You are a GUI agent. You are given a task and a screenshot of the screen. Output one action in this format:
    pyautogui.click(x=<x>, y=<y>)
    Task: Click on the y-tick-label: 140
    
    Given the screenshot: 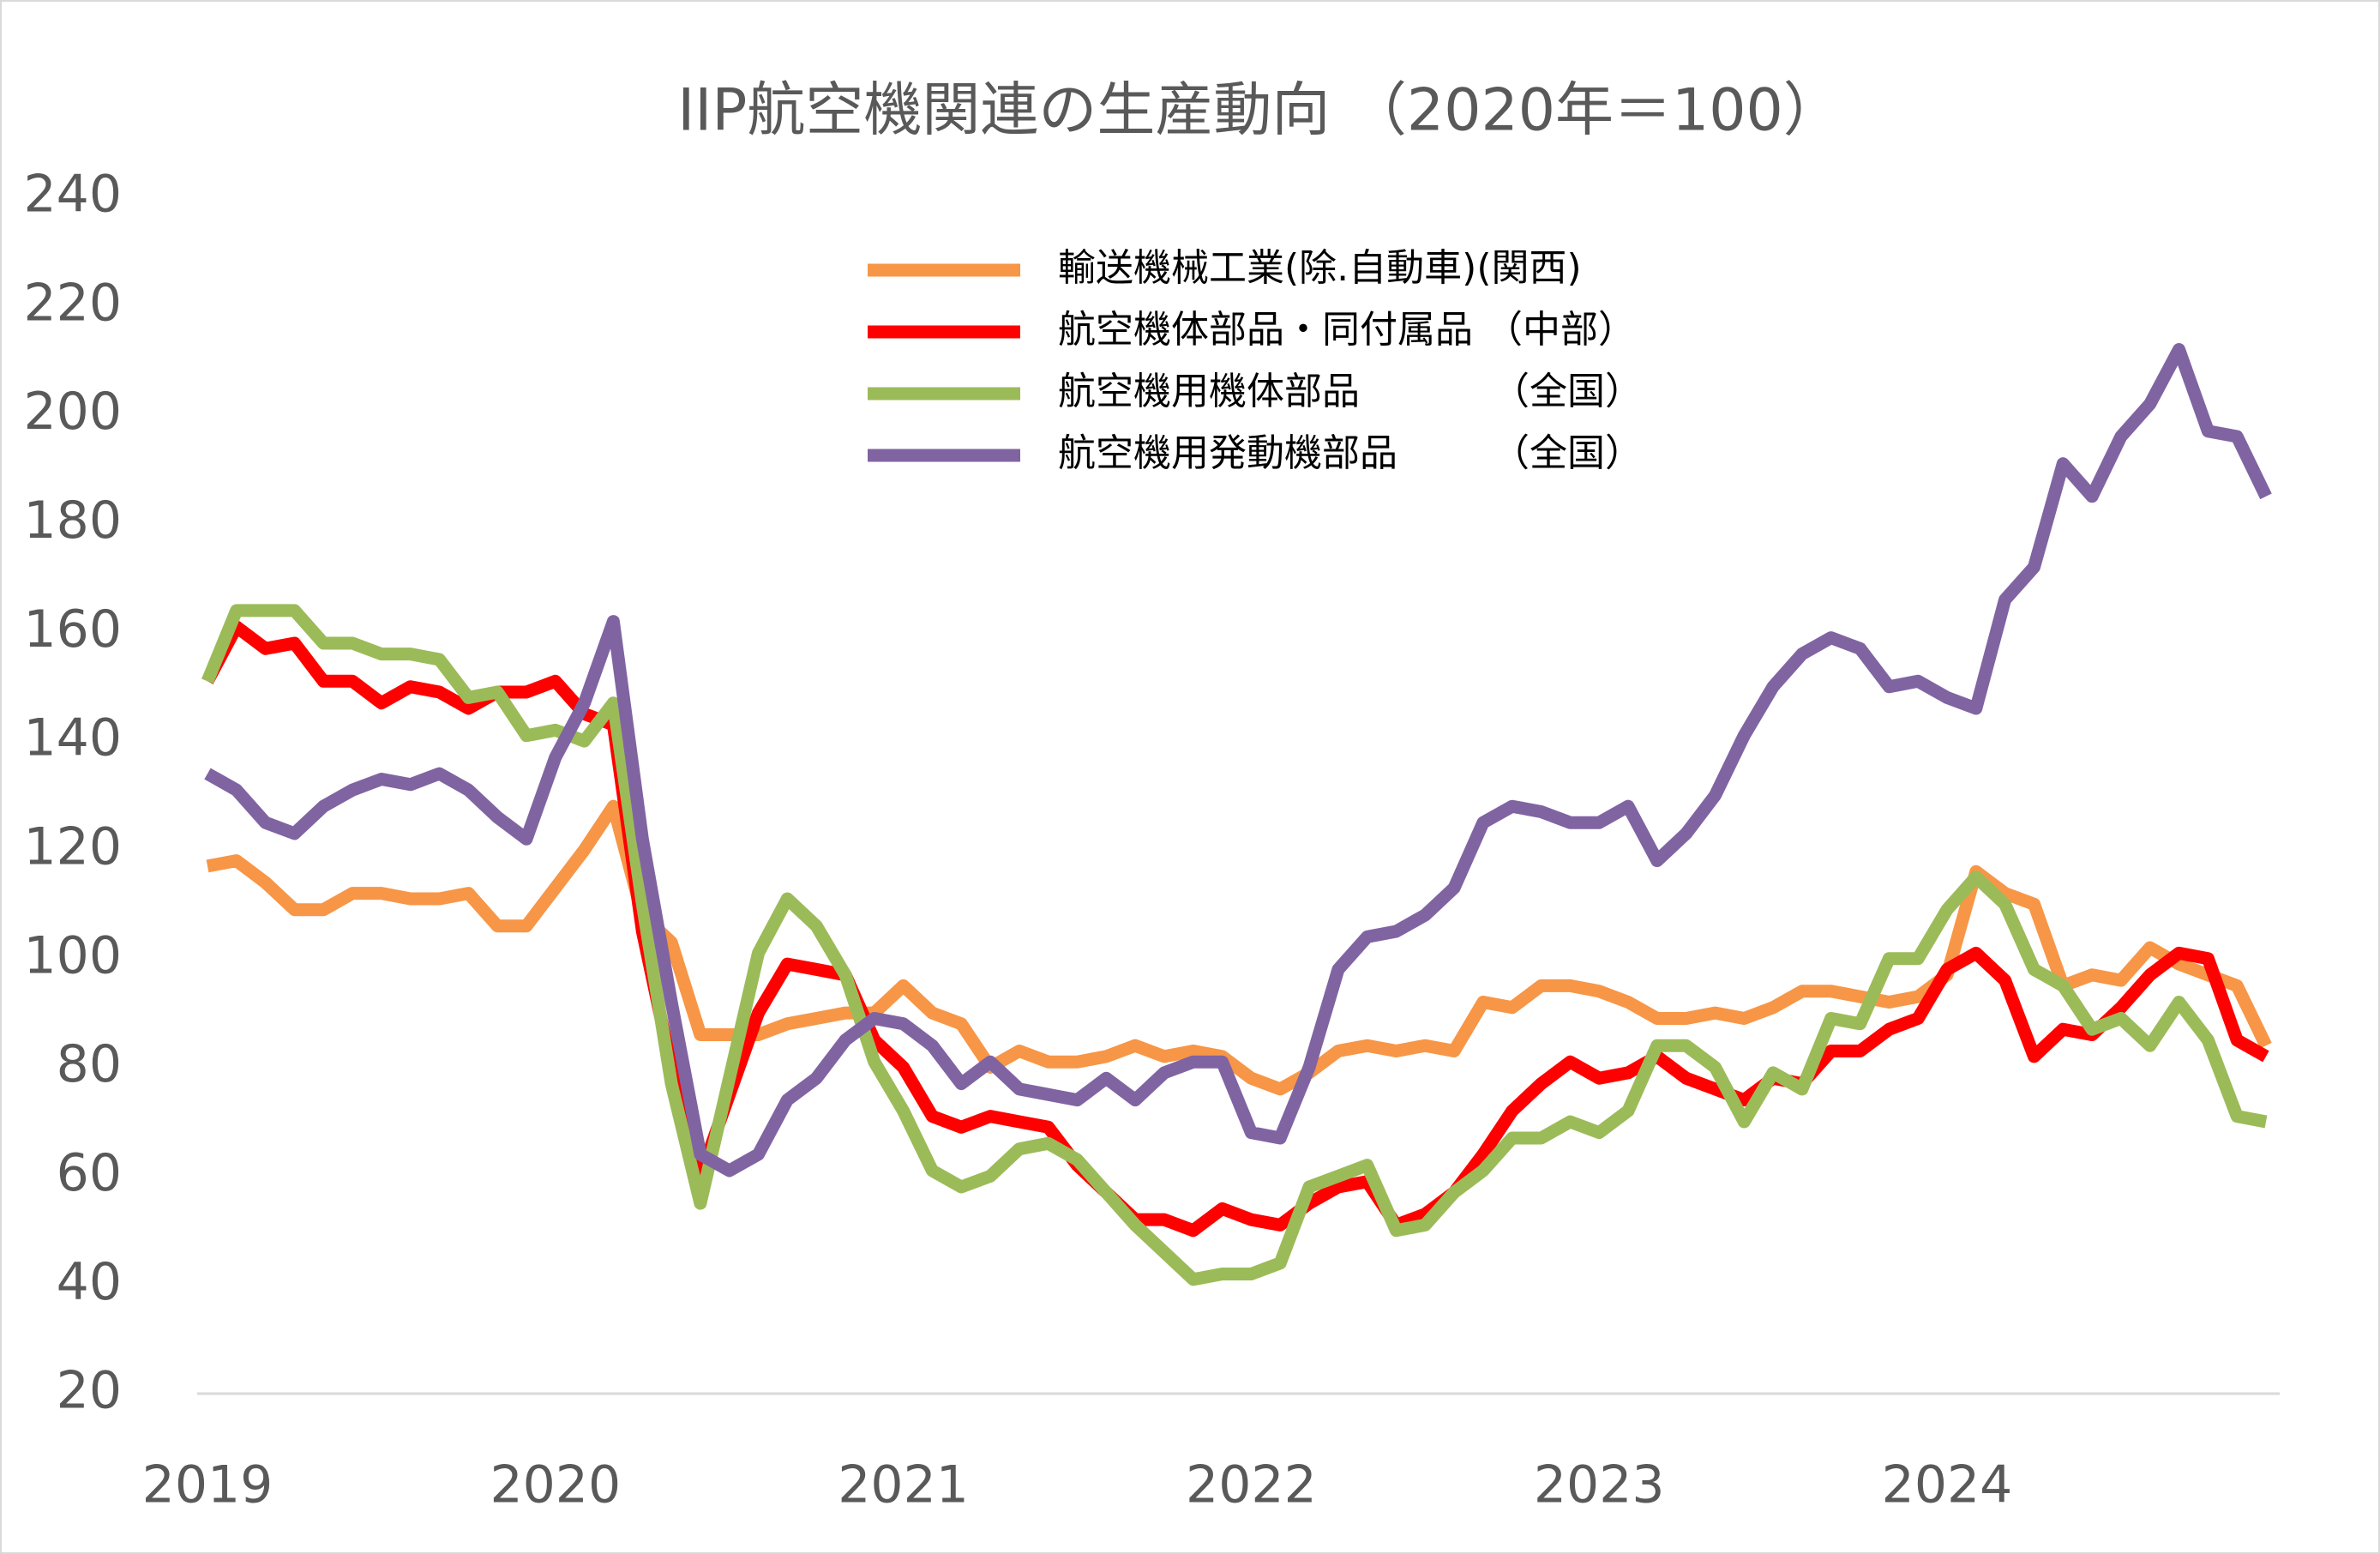 What is the action you would take?
    pyautogui.click(x=72, y=738)
    